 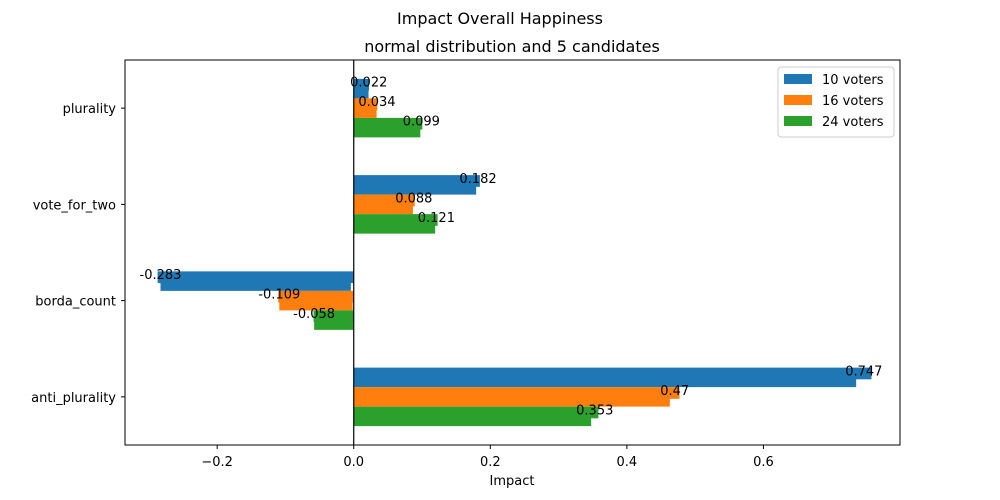 I want to click on data-label-1-2: -0.109, so click(x=279, y=295).